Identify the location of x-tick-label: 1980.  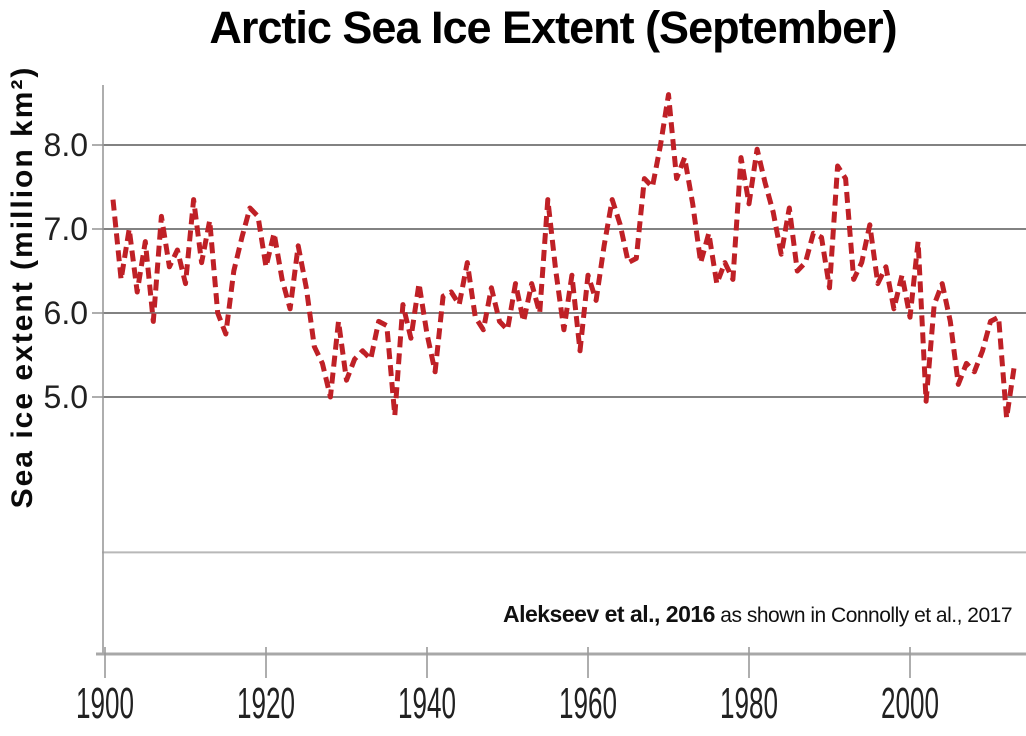
(749, 703).